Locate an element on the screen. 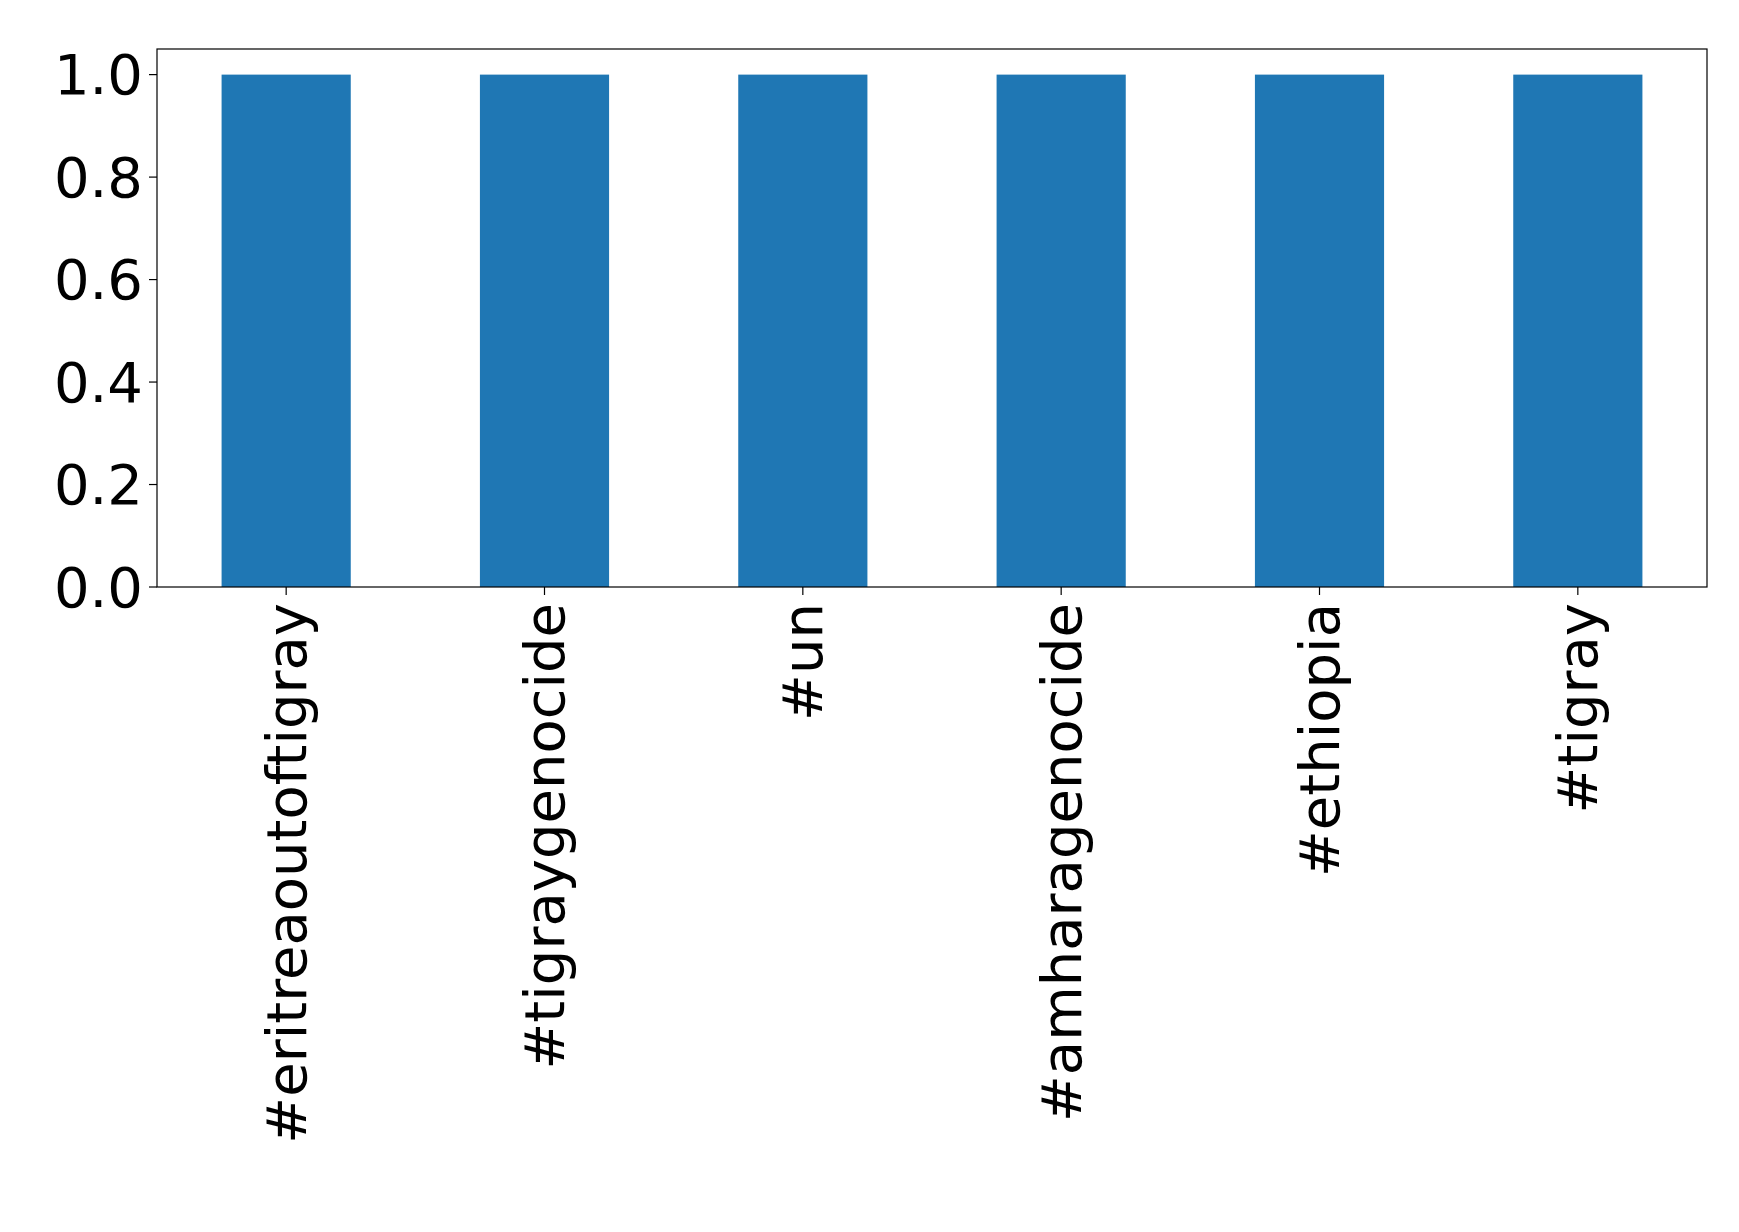  y-tick-label: 0.8 is located at coordinates (98, 177).